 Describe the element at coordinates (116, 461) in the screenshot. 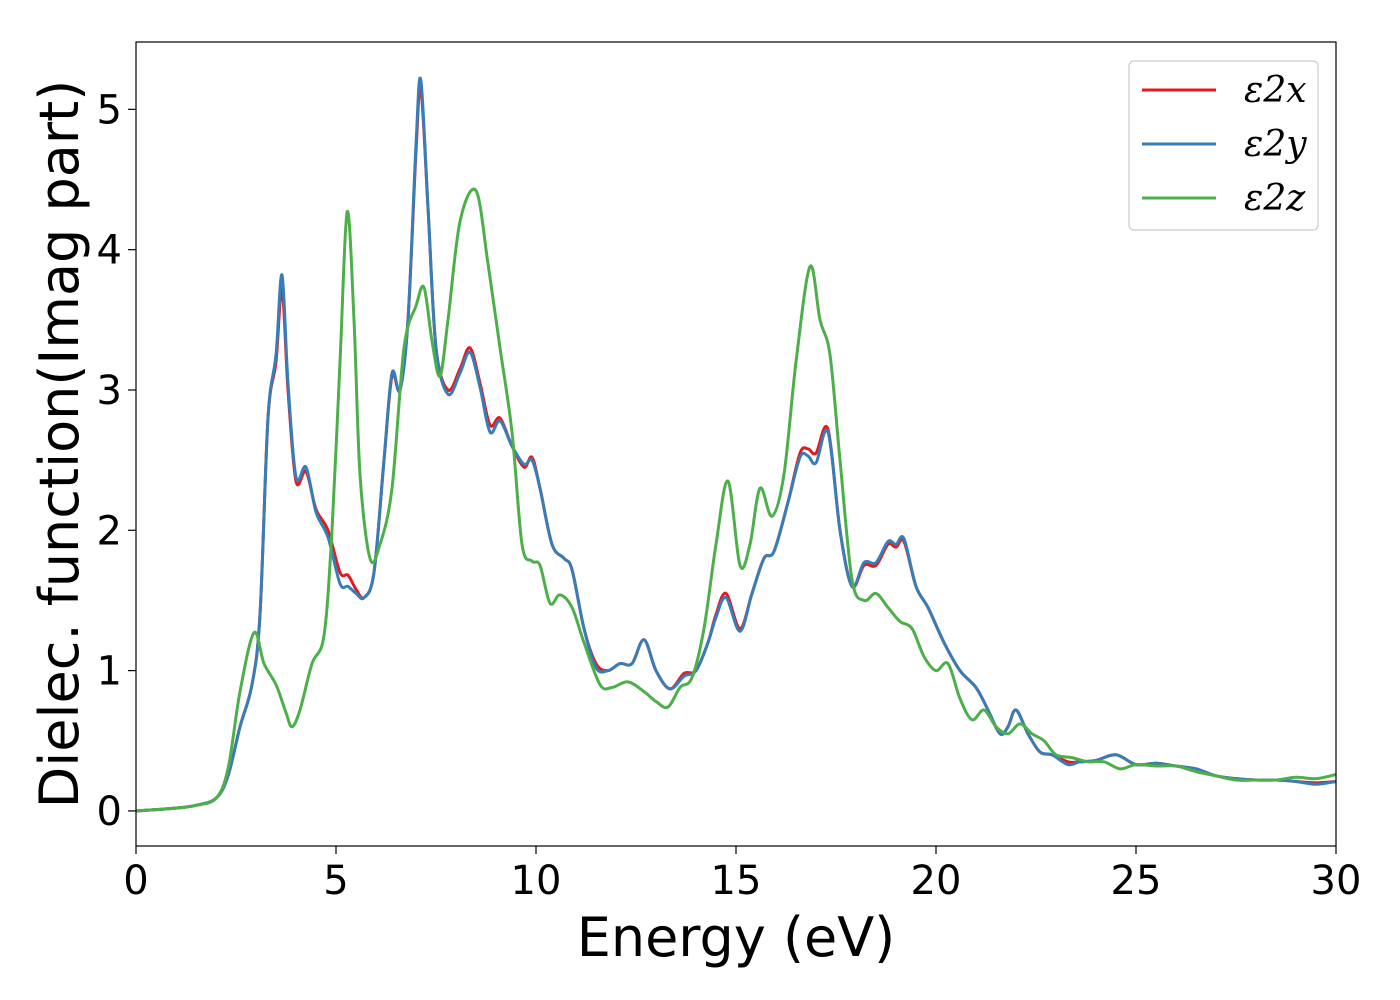

I see `y-axis: 0 1 2 3 4 5` at that location.